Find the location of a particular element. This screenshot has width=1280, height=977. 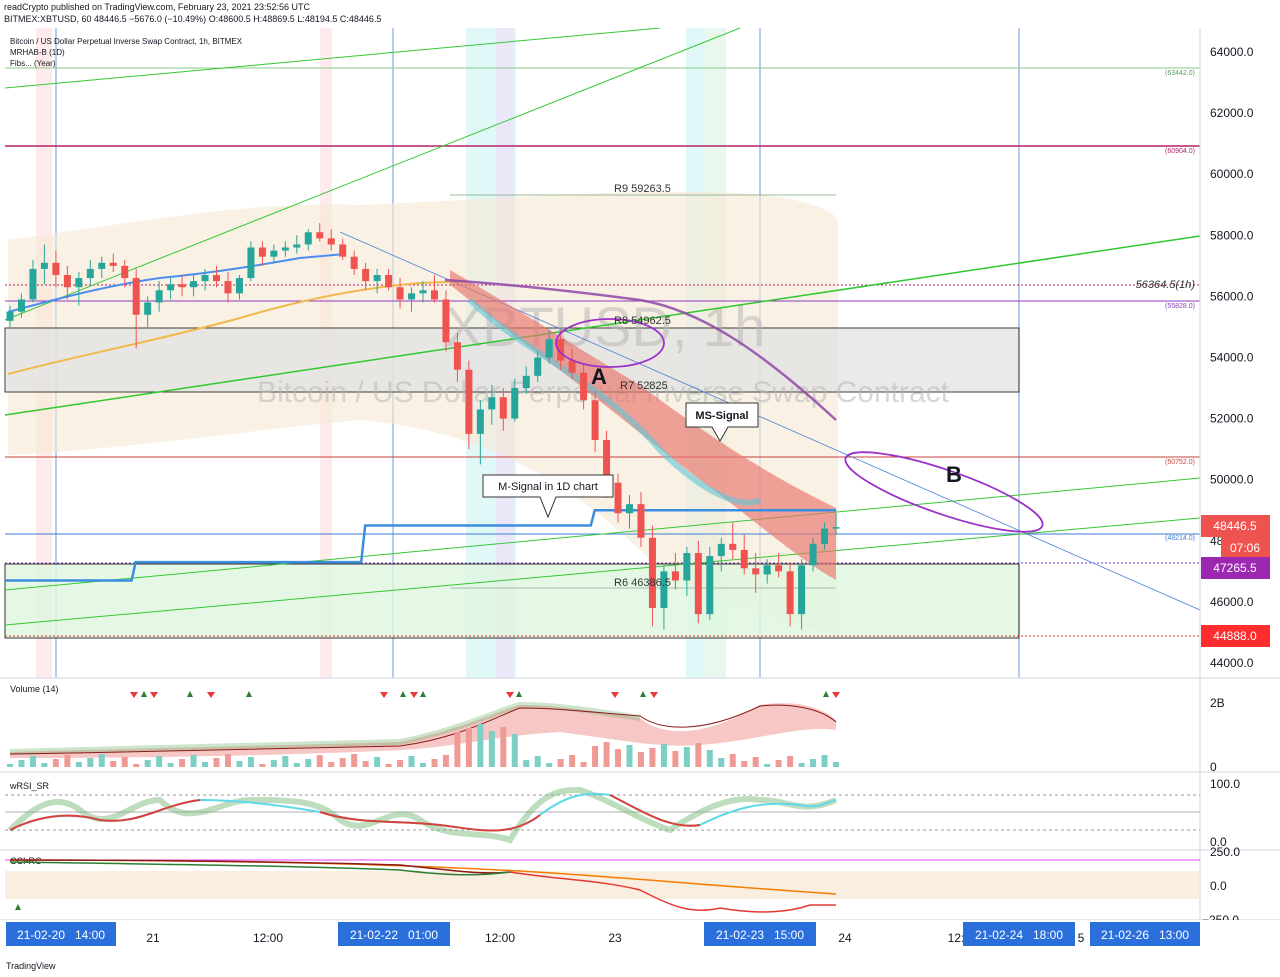

rsi-tick-bottom: 0.0 is located at coordinates (1218, 842).